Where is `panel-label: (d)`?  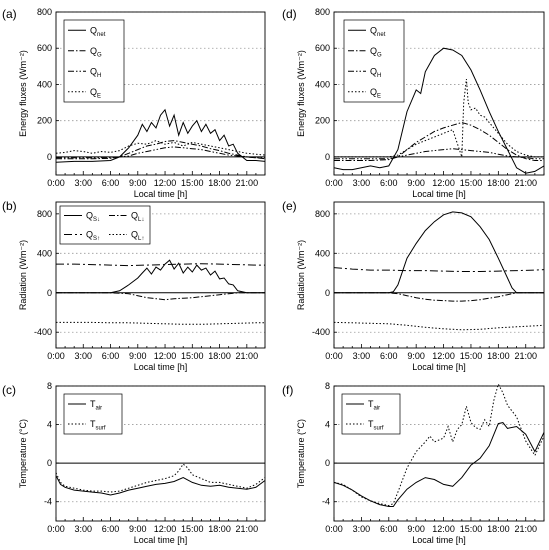
panel-label: (d) is located at coordinates (289, 14).